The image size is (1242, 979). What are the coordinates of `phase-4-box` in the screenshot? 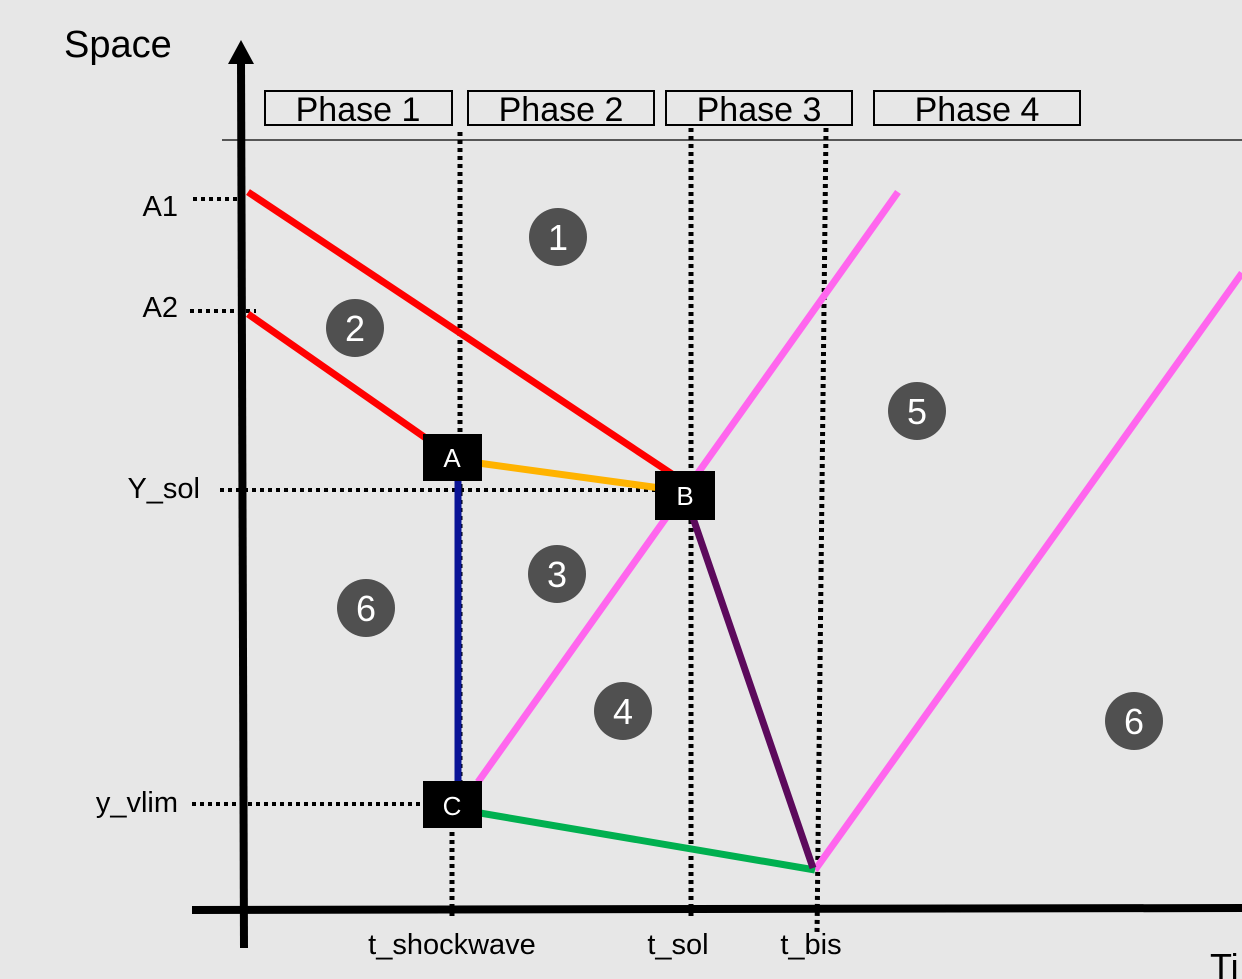 It's located at (977, 108).